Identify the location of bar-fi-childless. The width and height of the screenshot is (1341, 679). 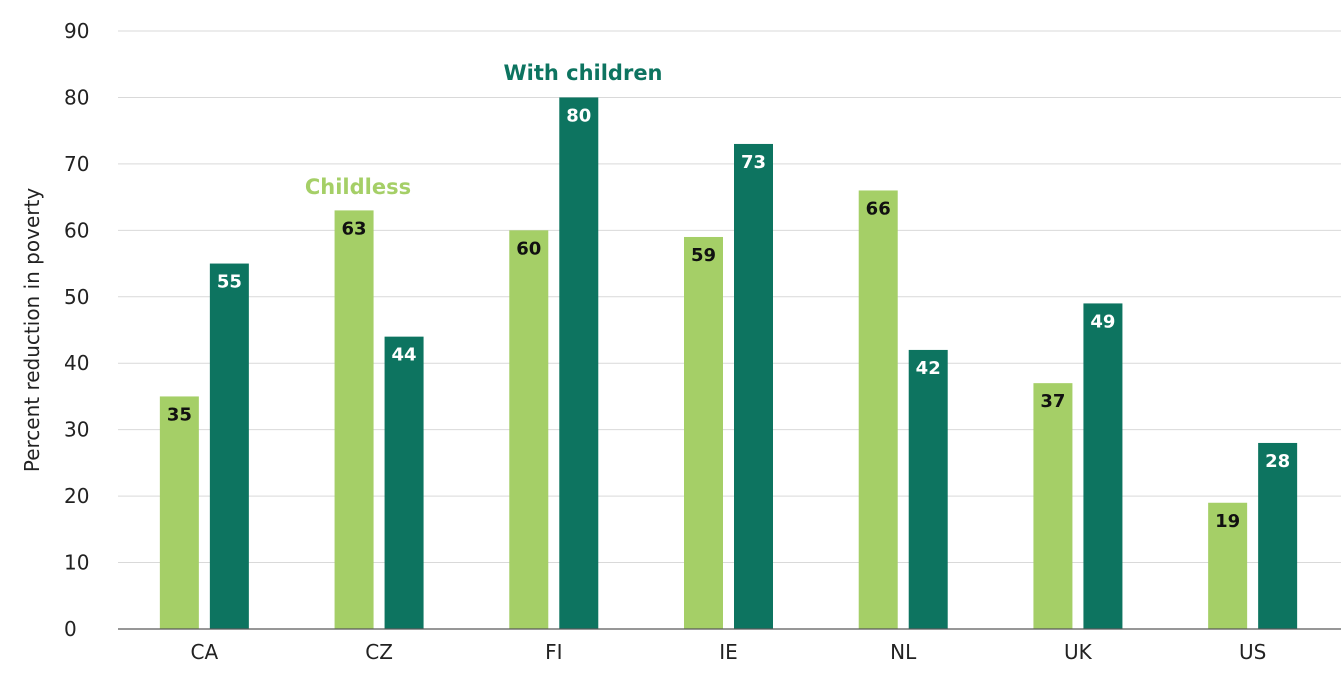
(529, 430).